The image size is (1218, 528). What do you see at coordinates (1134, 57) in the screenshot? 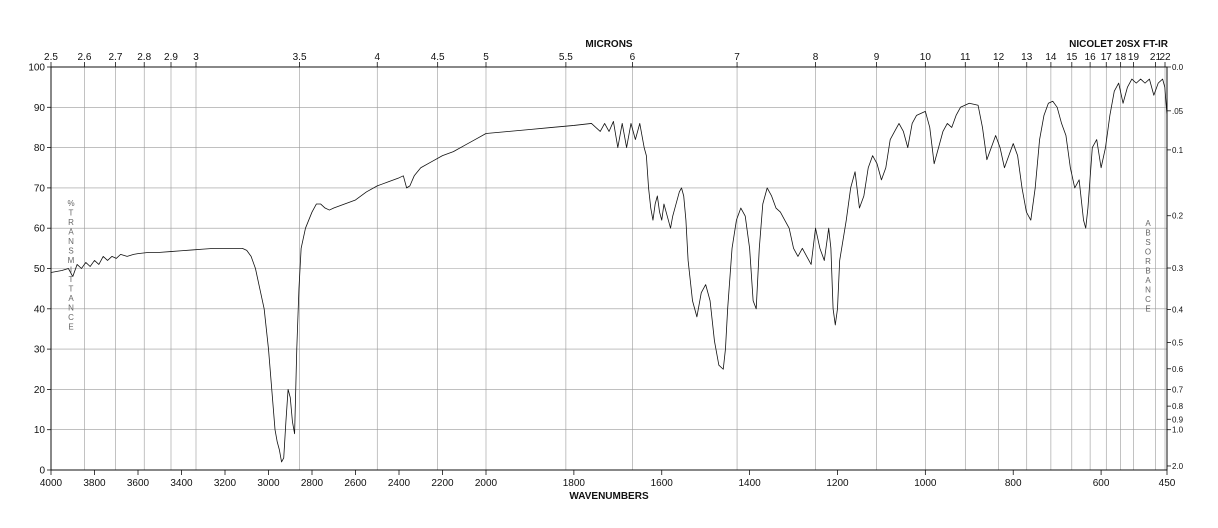
I see `top-tick-label: 19` at bounding box center [1134, 57].